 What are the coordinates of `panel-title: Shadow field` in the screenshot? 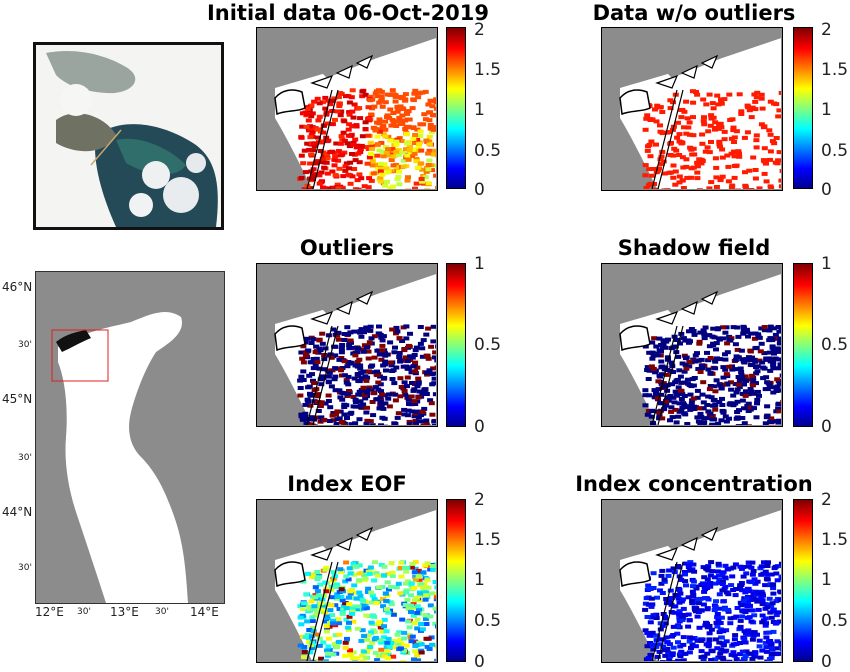 It's located at (694, 248).